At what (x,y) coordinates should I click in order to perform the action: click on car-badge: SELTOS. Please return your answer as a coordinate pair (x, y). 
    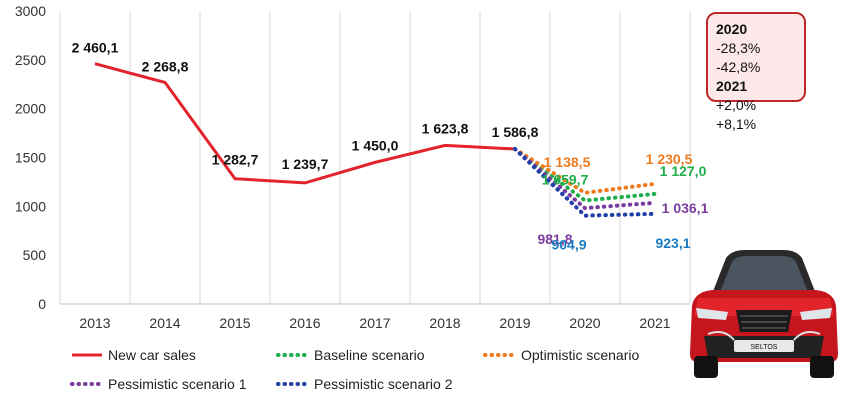
    Looking at the image, I should click on (764, 347).